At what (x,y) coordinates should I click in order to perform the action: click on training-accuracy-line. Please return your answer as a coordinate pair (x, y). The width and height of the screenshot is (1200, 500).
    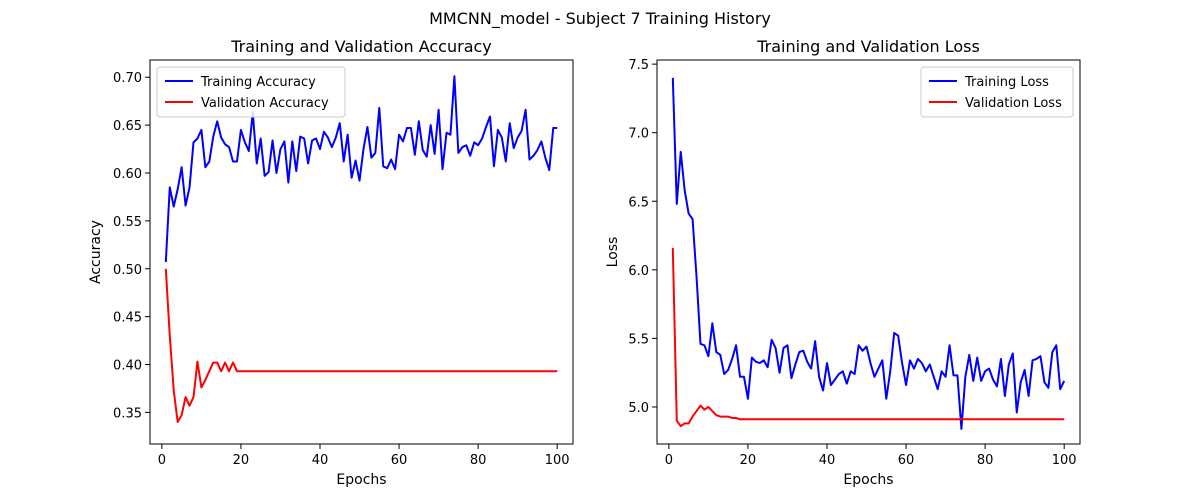
    Looking at the image, I should click on (361, 169).